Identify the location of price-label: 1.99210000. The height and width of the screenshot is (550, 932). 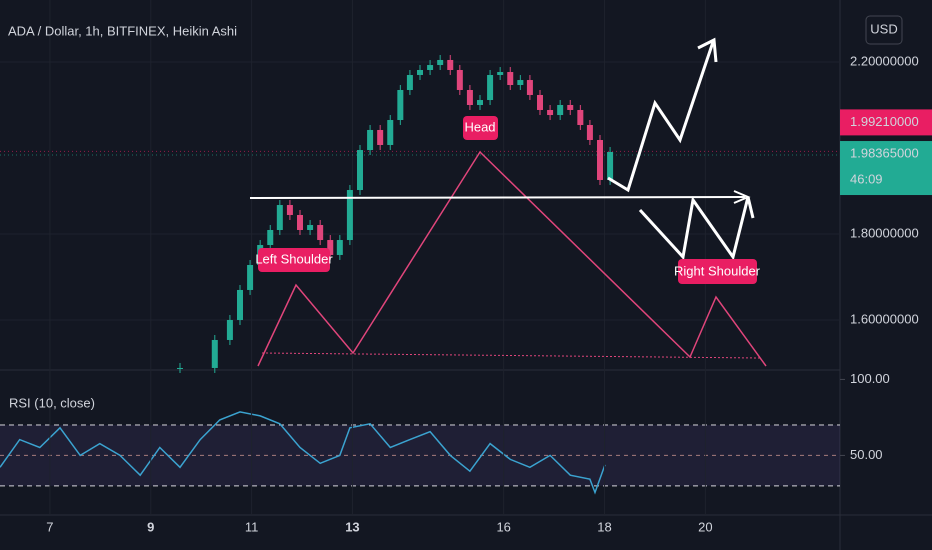
(884, 121).